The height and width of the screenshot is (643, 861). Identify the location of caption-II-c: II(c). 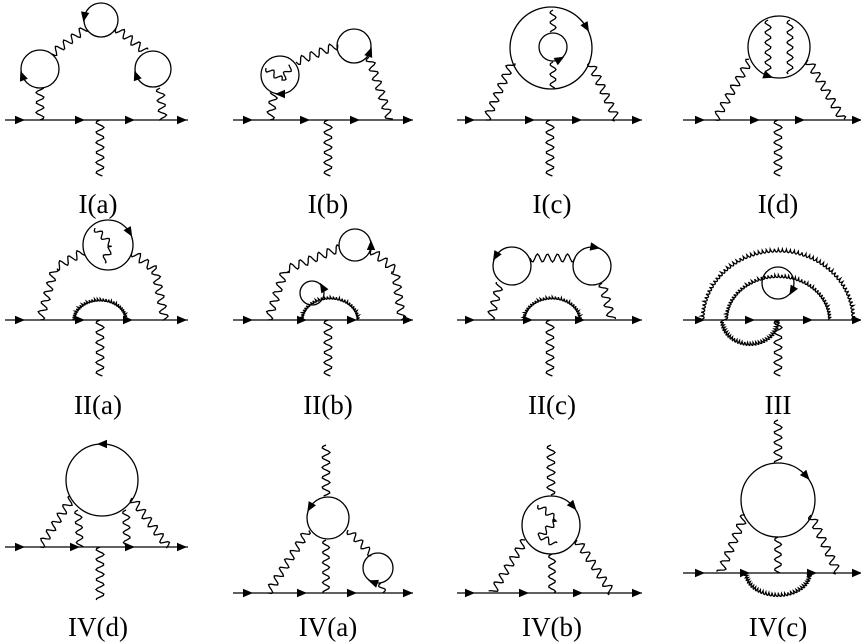
(552, 405).